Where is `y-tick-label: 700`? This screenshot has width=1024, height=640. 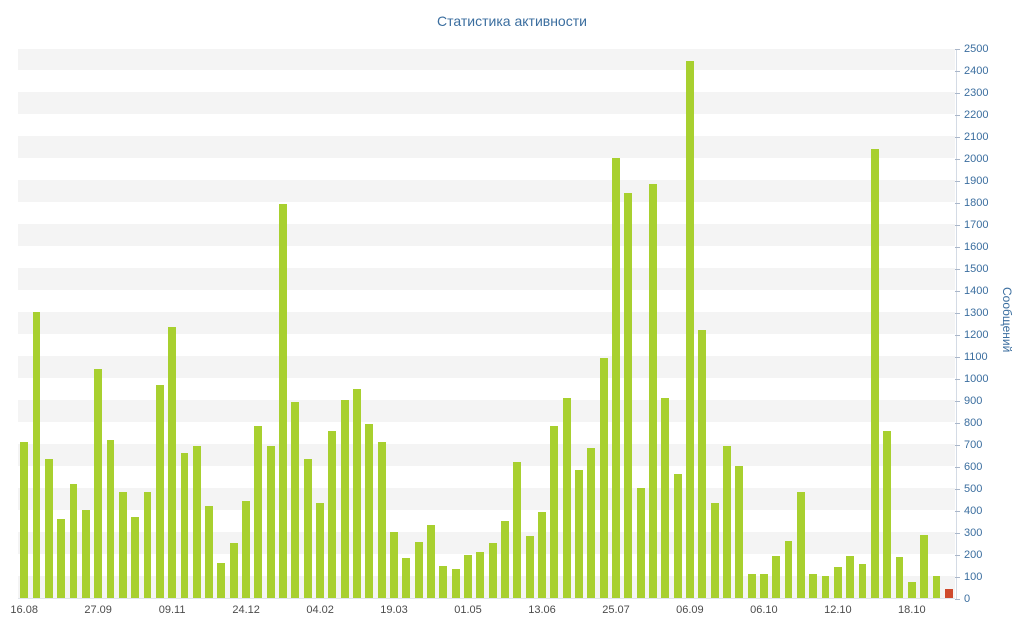
y-tick-label: 700 is located at coordinates (973, 445).